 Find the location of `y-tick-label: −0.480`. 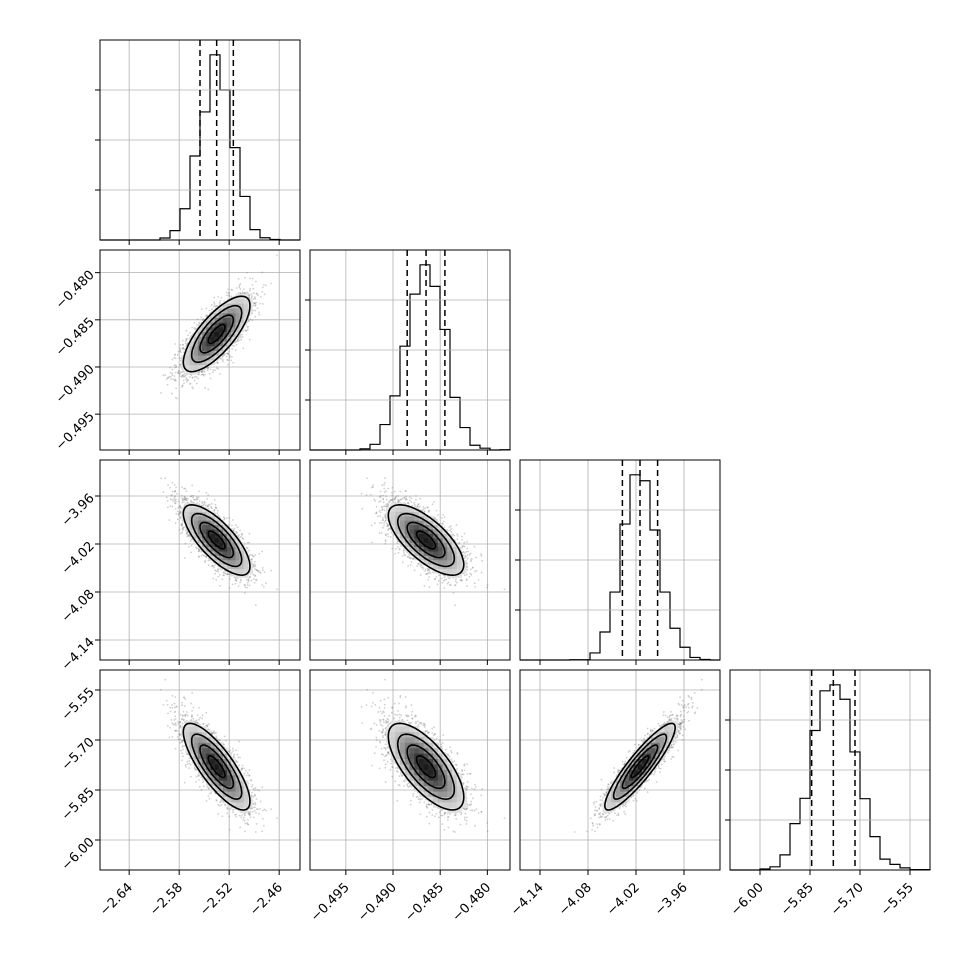

y-tick-label: −0.480 is located at coordinates (75, 290).